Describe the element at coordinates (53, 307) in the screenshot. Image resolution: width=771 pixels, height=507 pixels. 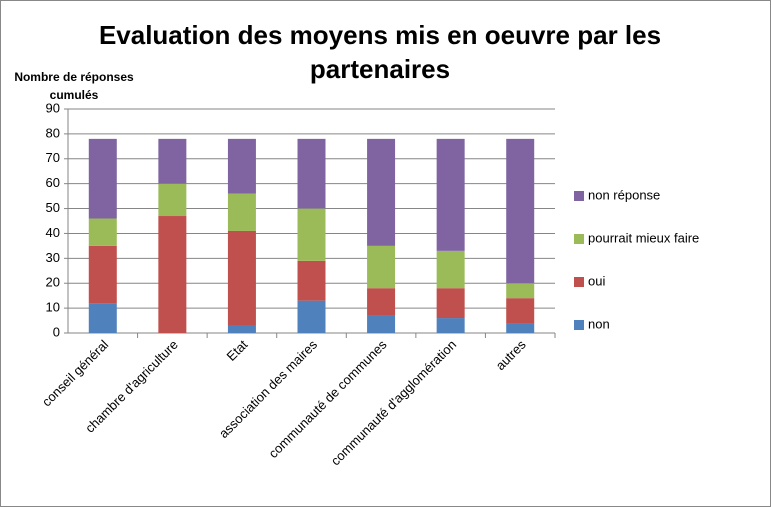
I see `y-tick-label: 10` at that location.